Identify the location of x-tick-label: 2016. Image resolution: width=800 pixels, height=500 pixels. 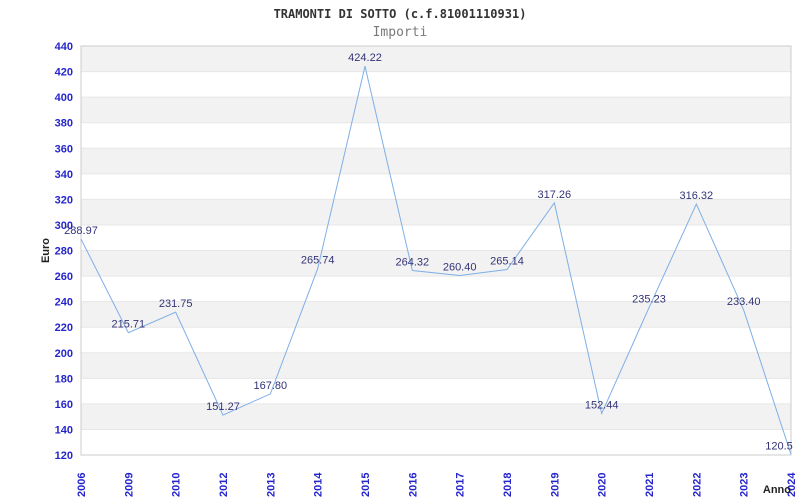
(413, 485).